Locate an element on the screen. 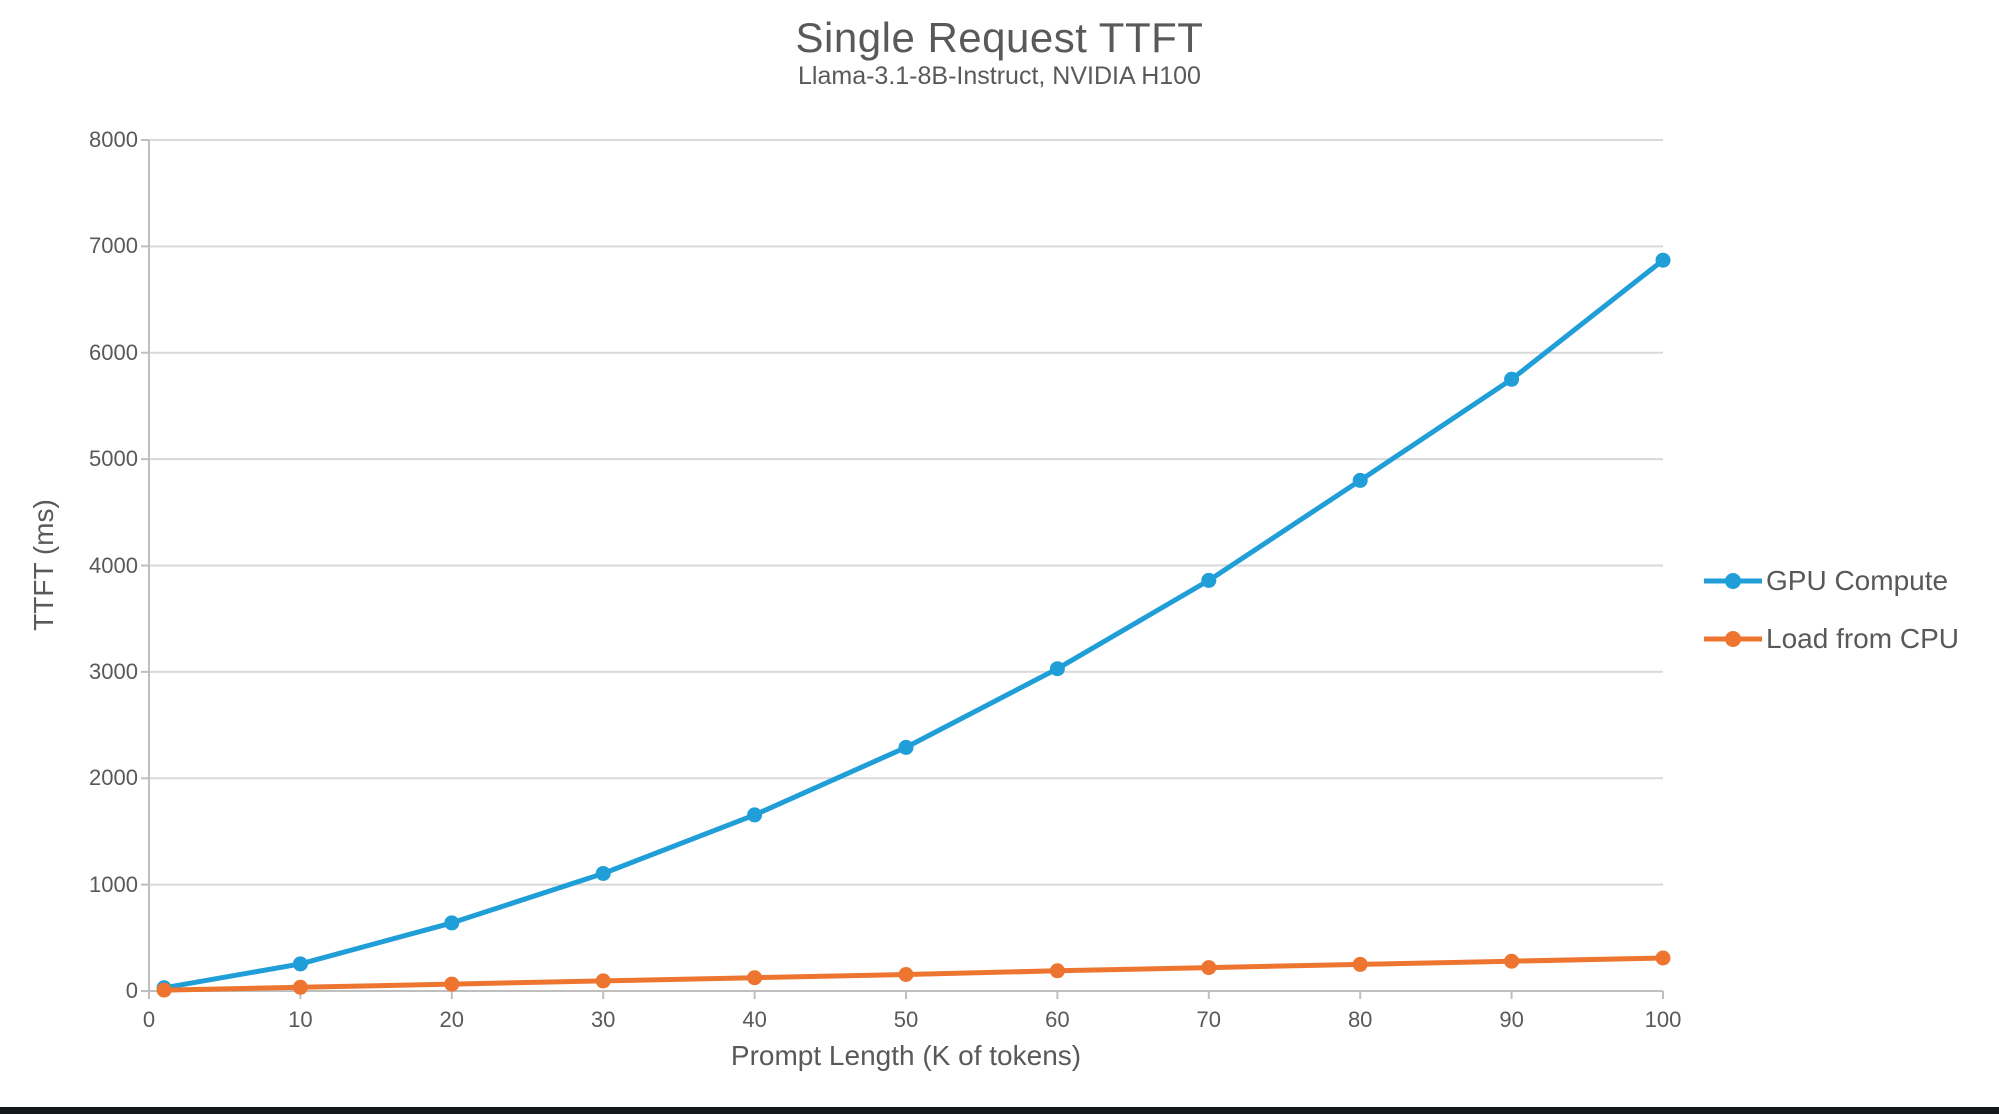 The height and width of the screenshot is (1114, 1999). y-tick-label: 1000 is located at coordinates (113, 884).